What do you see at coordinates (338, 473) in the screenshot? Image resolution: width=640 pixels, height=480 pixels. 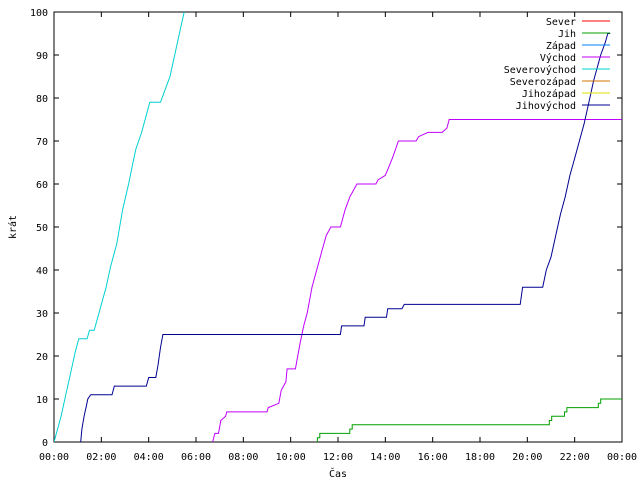 I see `x-axis-label: Čas` at bounding box center [338, 473].